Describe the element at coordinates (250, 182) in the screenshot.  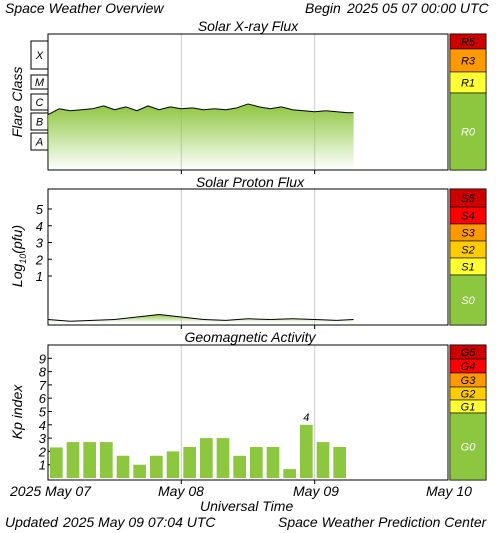
I see `proton-title: Solar Proton Flux` at that location.